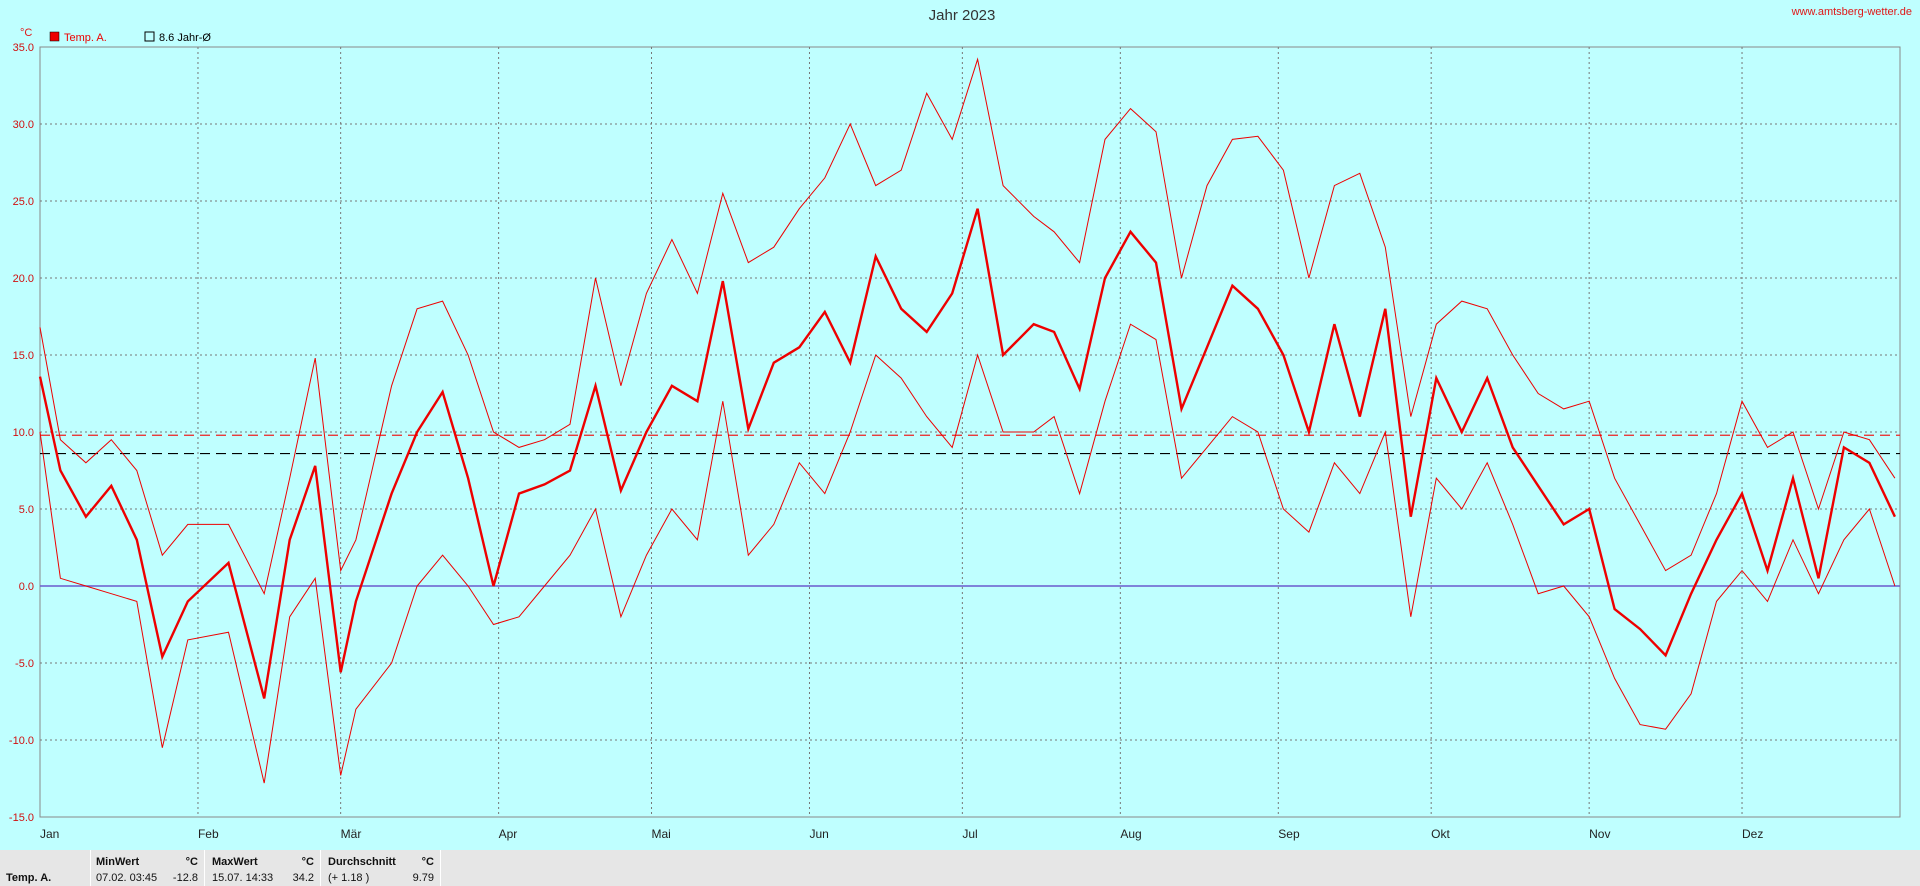 Image resolution: width=1920 pixels, height=886 pixels. What do you see at coordinates (243, 878) in the screenshot?
I see `max-datetime: 15.07. 14:33` at bounding box center [243, 878].